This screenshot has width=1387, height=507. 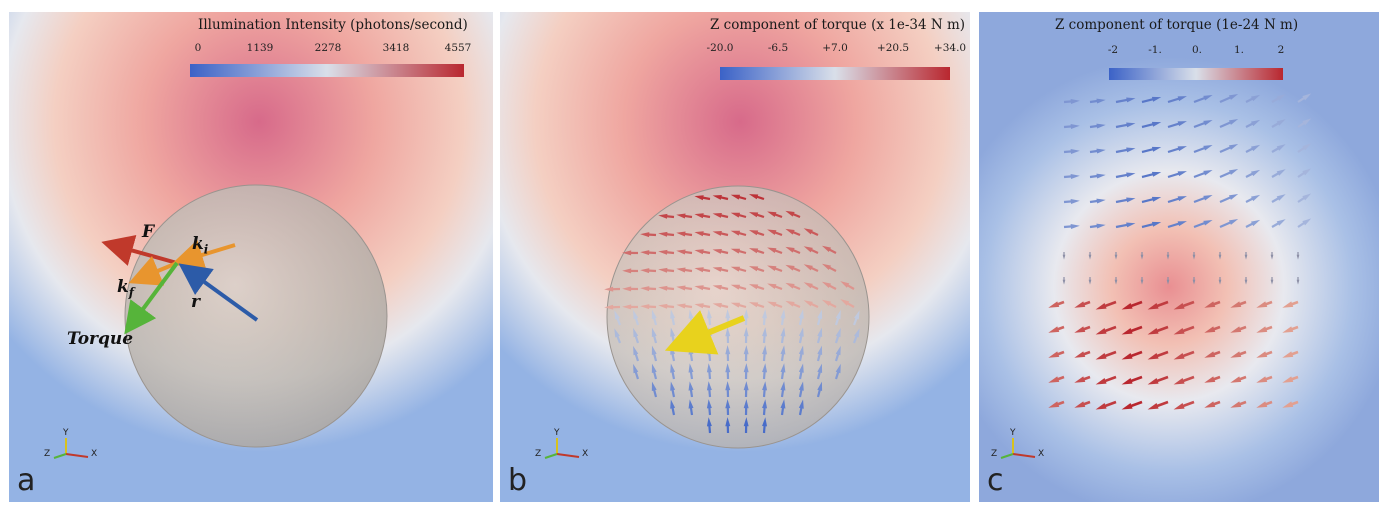 I want to click on colorbar-tick: 2, so click(x=1281, y=50).